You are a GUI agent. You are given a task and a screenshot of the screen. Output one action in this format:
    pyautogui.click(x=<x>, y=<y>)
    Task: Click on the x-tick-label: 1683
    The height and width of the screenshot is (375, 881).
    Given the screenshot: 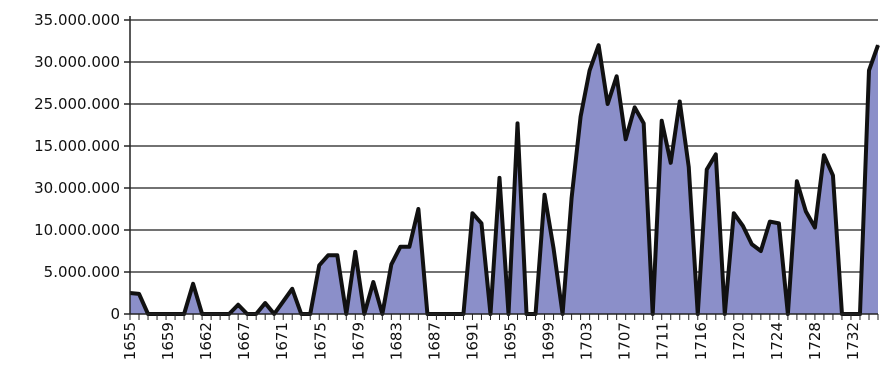 What is the action you would take?
    pyautogui.click(x=396, y=341)
    